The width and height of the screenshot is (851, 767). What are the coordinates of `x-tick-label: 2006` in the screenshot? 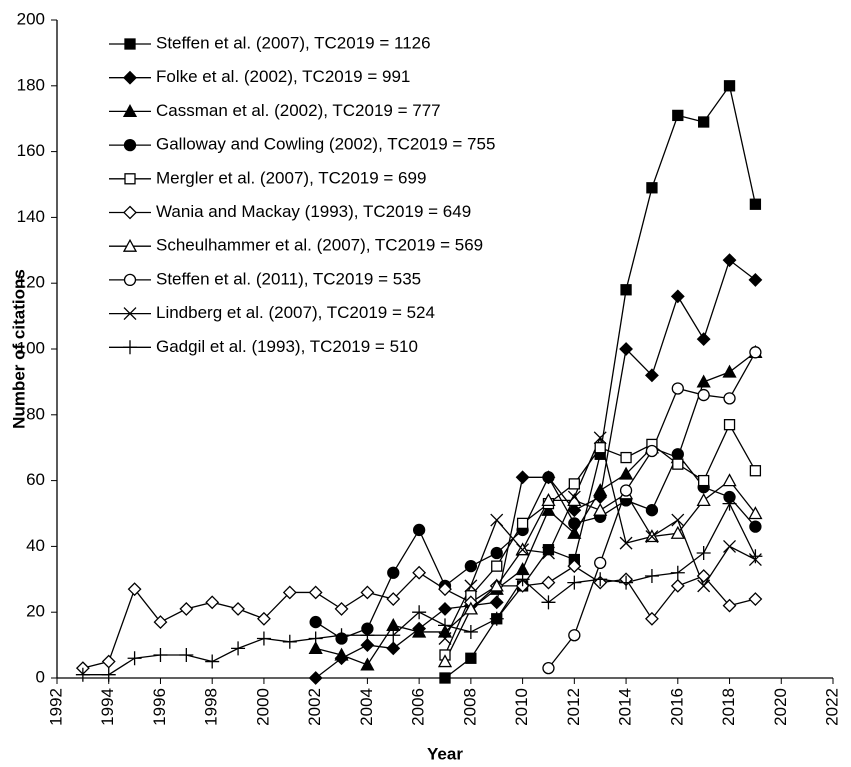 It's located at (418, 707).